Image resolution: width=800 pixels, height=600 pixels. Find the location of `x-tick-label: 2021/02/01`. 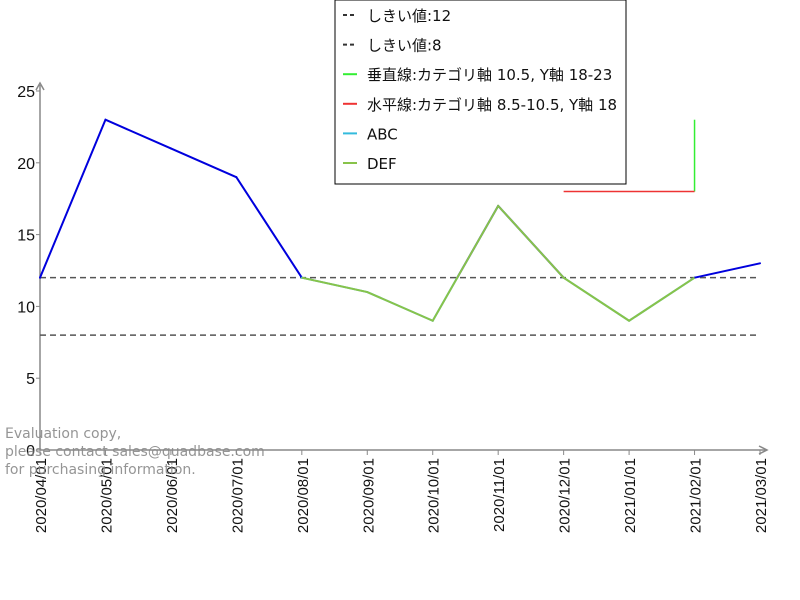

x-tick-label: 2021/02/01 is located at coordinates (696, 495).